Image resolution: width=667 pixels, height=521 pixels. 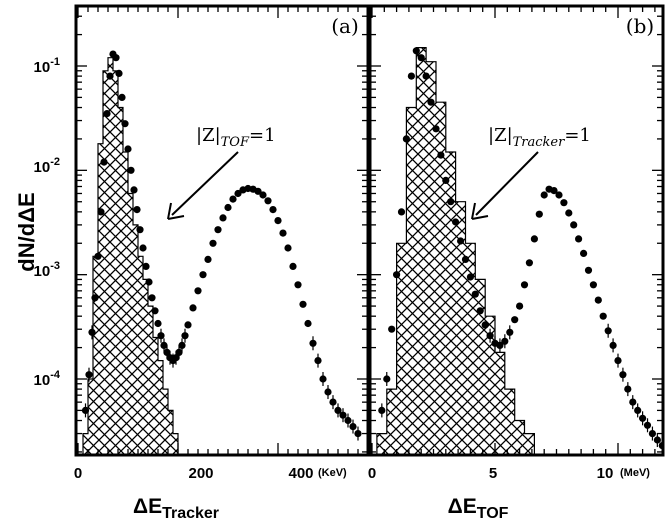 I want to click on y-tick-labels: 10⁻¹ 10⁻² 10⁻³ 10⁻⁴, so click(x=47, y=222).